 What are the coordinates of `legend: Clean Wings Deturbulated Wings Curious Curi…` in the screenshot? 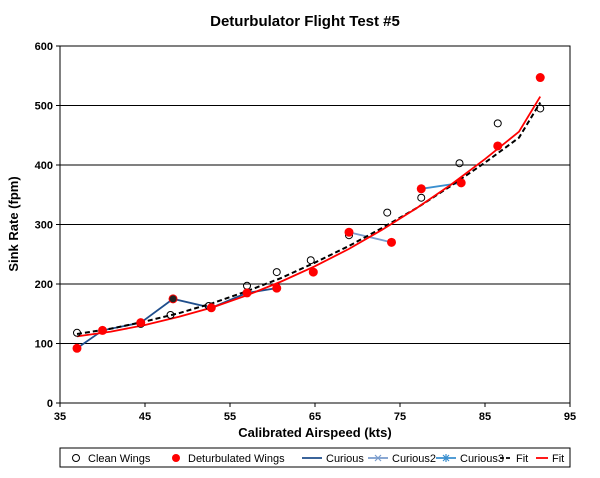 It's located at (315, 457).